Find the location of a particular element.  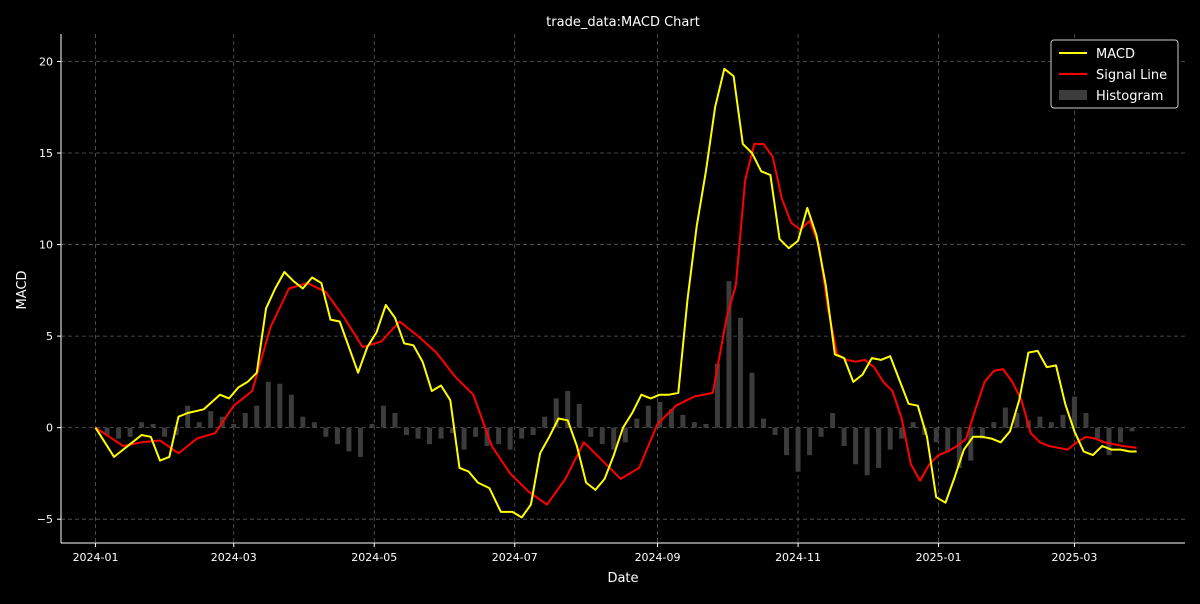

y-tick-label: 20 is located at coordinates (46, 61).